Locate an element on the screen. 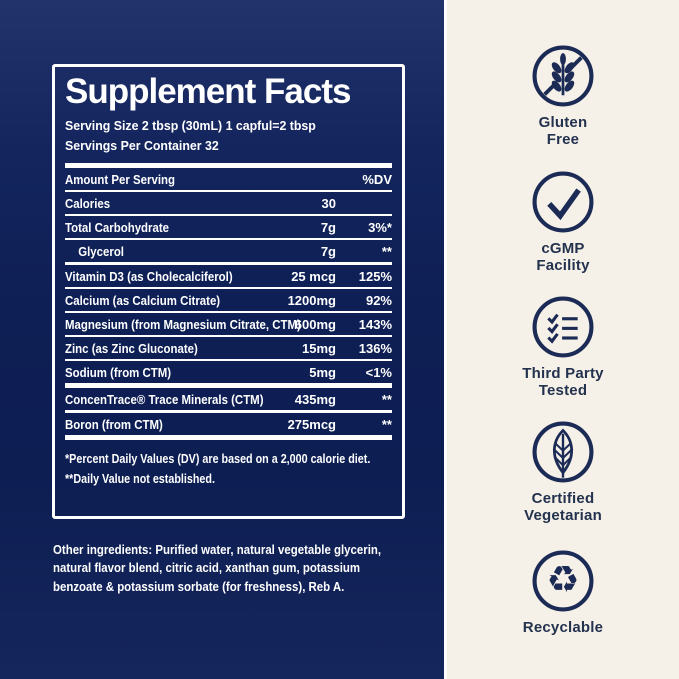 The height and width of the screenshot is (679, 679). badge-third-party-tested: Third Party Tested is located at coordinates (563, 347).